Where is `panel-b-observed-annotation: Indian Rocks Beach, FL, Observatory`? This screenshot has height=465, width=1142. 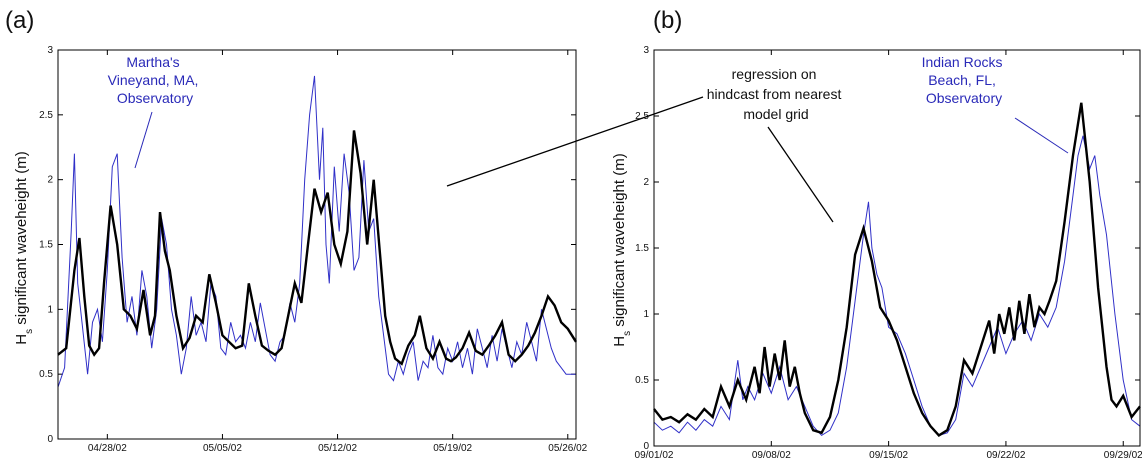
panel-b-observed-annotation: Indian Rocks Beach, FL, Observatory is located at coordinates (964, 80).